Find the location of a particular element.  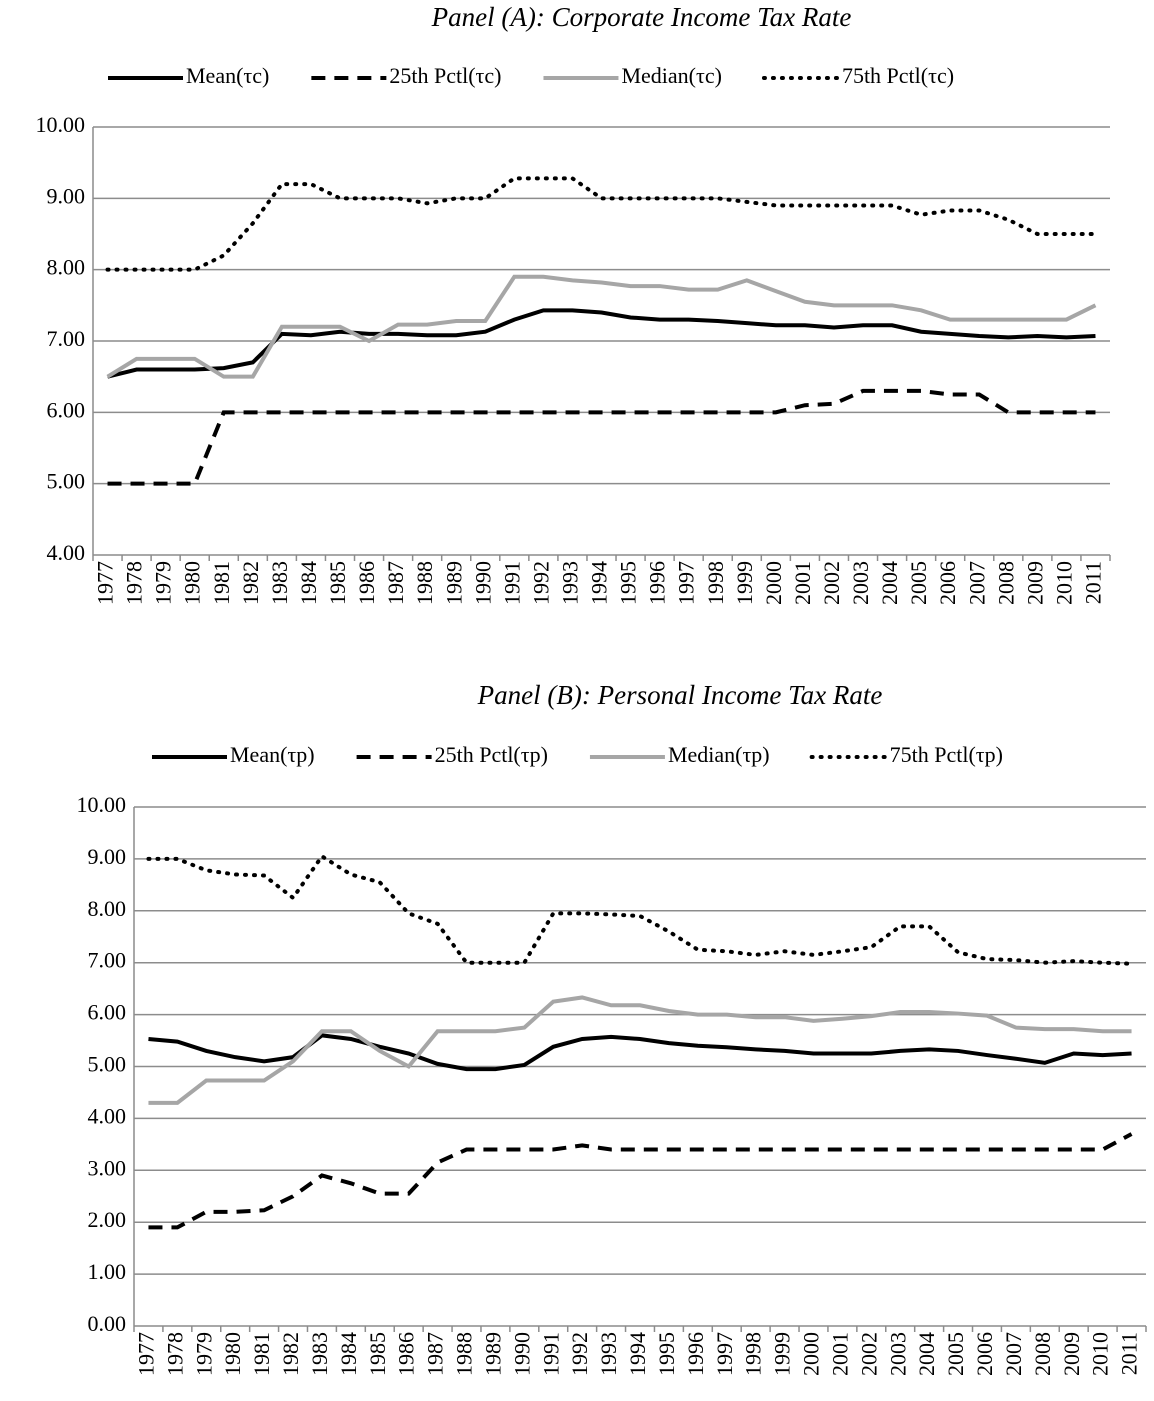

x-tick-label: 1994 is located at coordinates (599, 583).